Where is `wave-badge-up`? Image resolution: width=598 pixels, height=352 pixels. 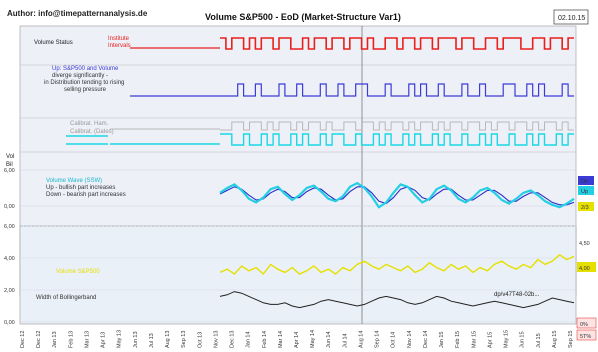 wave-badge-up is located at coordinates (586, 190).